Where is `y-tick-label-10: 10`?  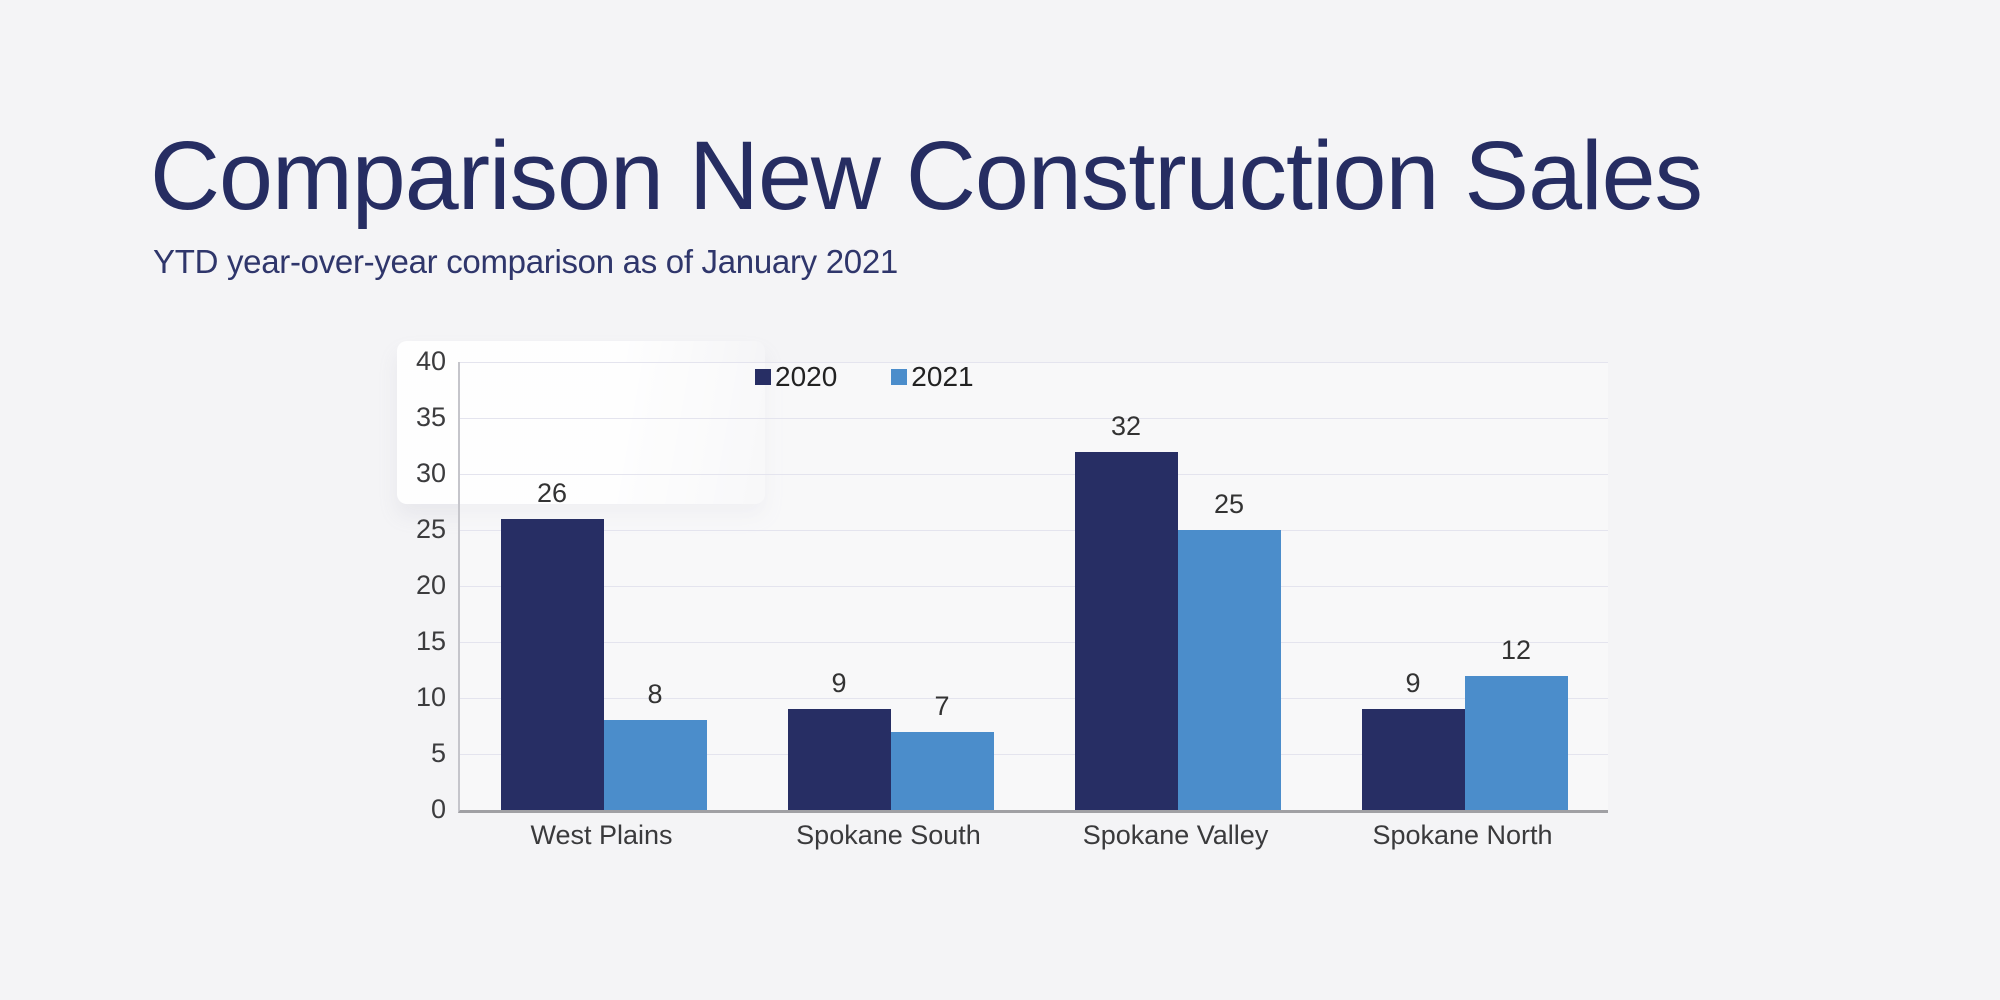
y-tick-label-10: 10 is located at coordinates (430, 697).